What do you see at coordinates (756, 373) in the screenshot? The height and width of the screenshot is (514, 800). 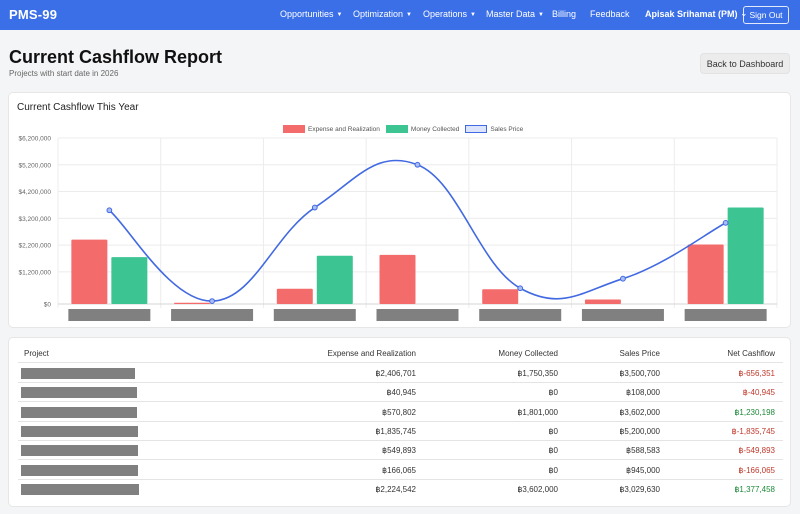 I see `cell-net: ฿-656,351` at bounding box center [756, 373].